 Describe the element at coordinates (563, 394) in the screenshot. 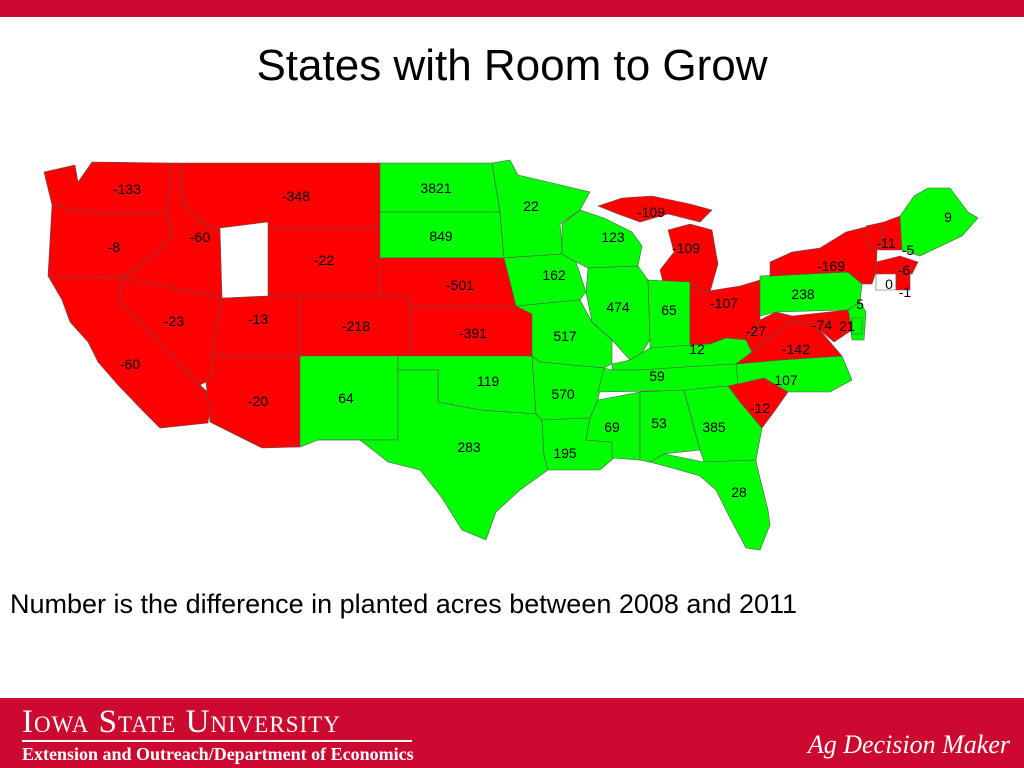

I see `value-label-ar: 570` at that location.